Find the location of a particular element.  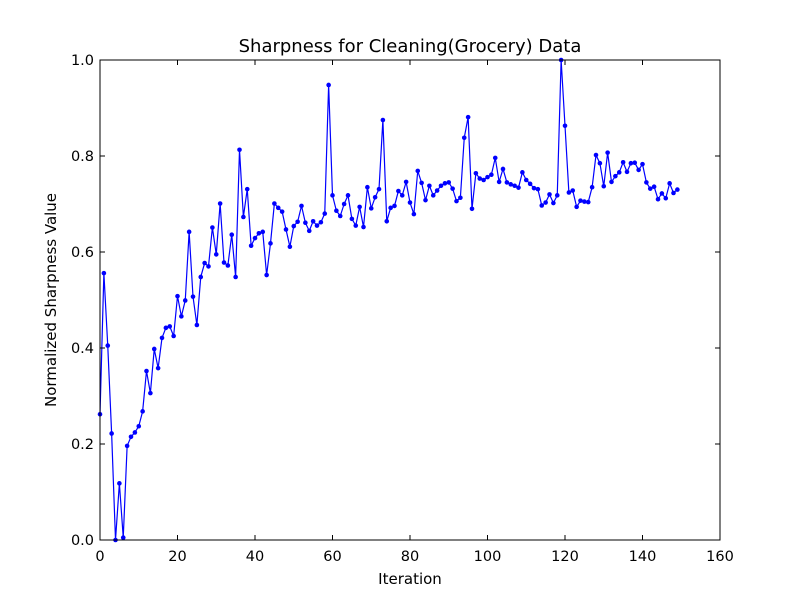

x-tick-label: 40 is located at coordinates (255, 557).